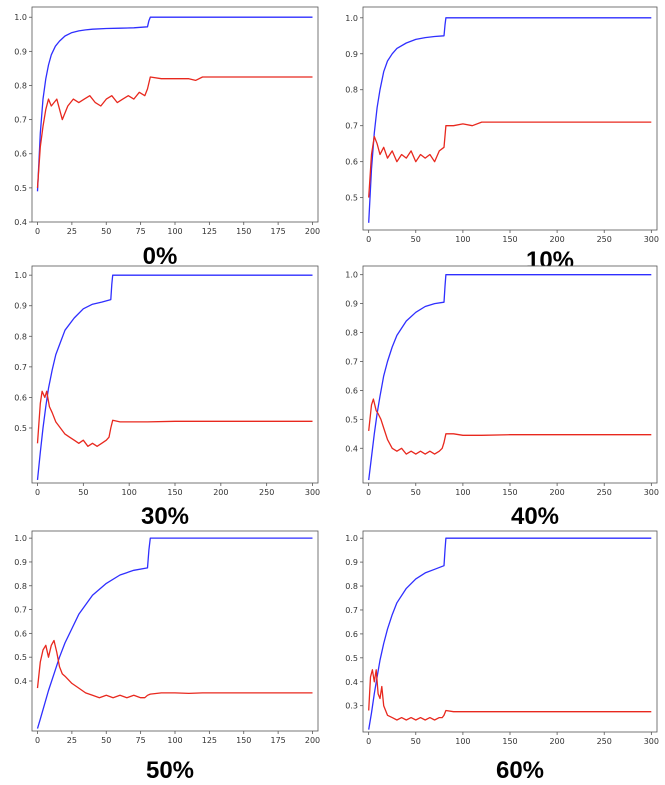 The width and height of the screenshot is (665, 785). What do you see at coordinates (520, 770) in the screenshot?
I see `chart-caption: 60%` at bounding box center [520, 770].